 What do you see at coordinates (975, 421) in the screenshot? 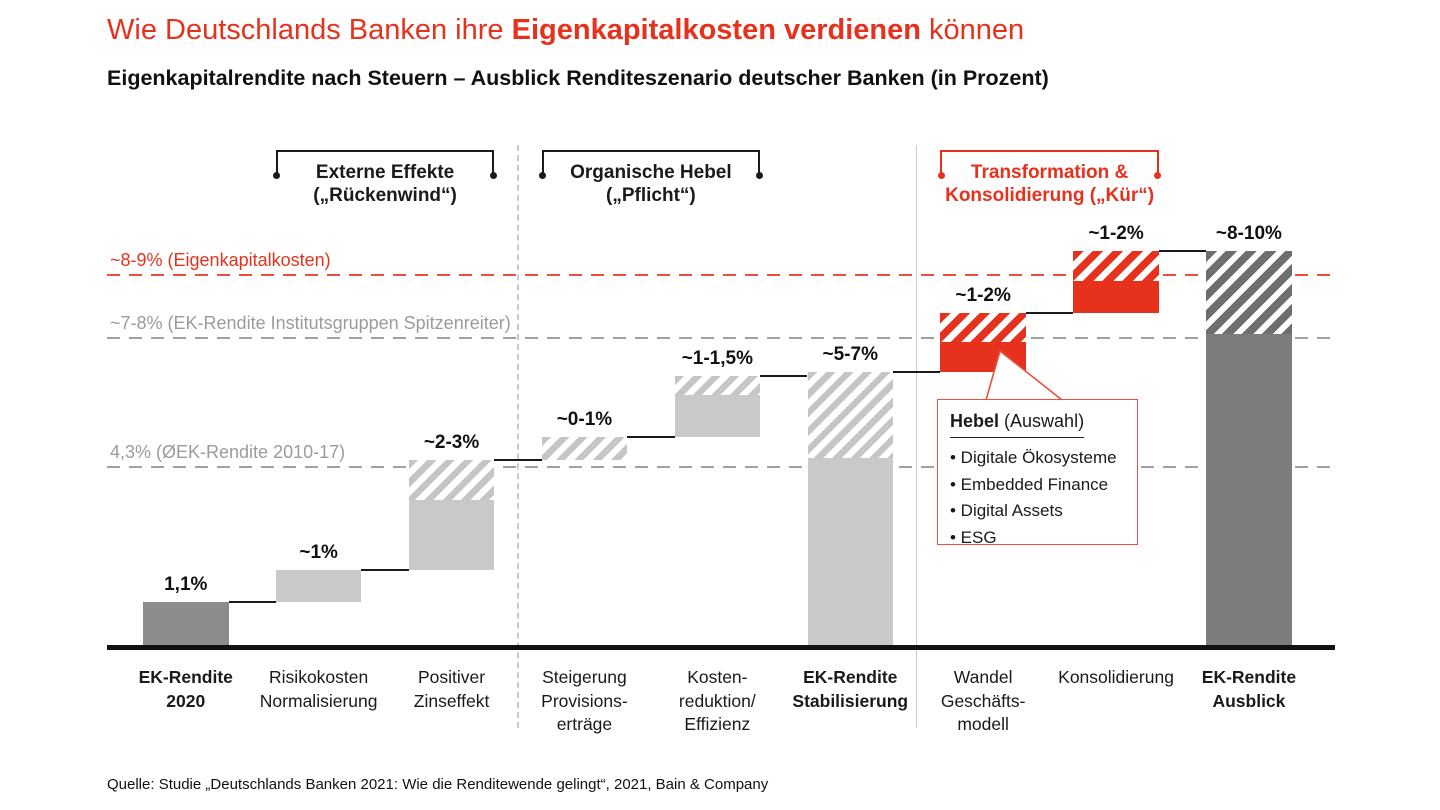
I see `callout-heading-bold: Hebel` at bounding box center [975, 421].